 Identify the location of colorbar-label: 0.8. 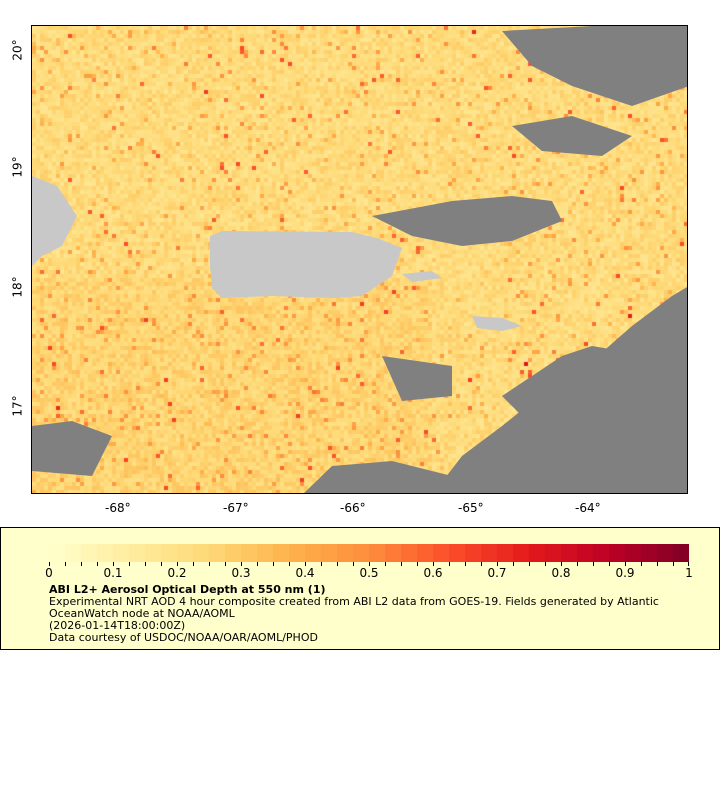
(561, 573).